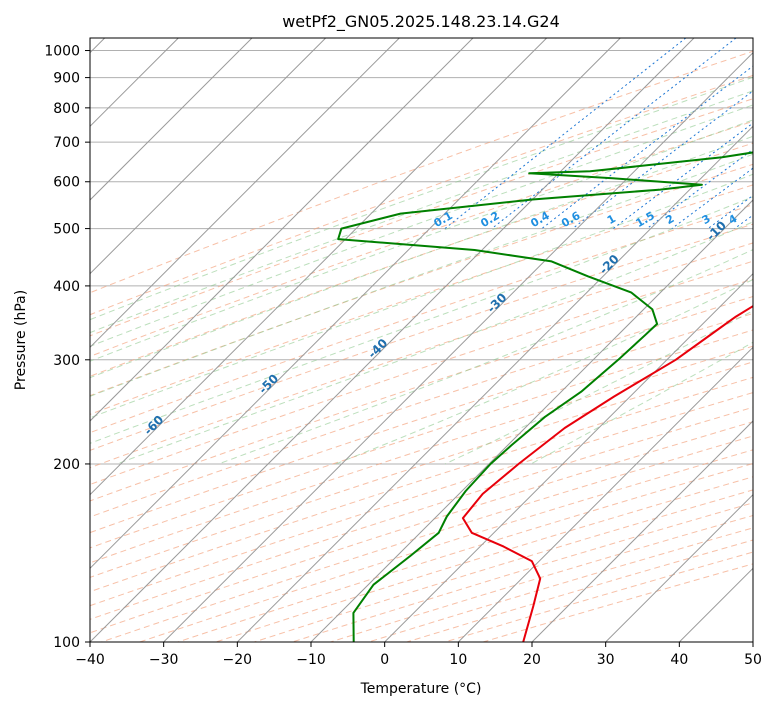 The image size is (775, 708). I want to click on mixing-ratio-label: 0.4, so click(540, 219).